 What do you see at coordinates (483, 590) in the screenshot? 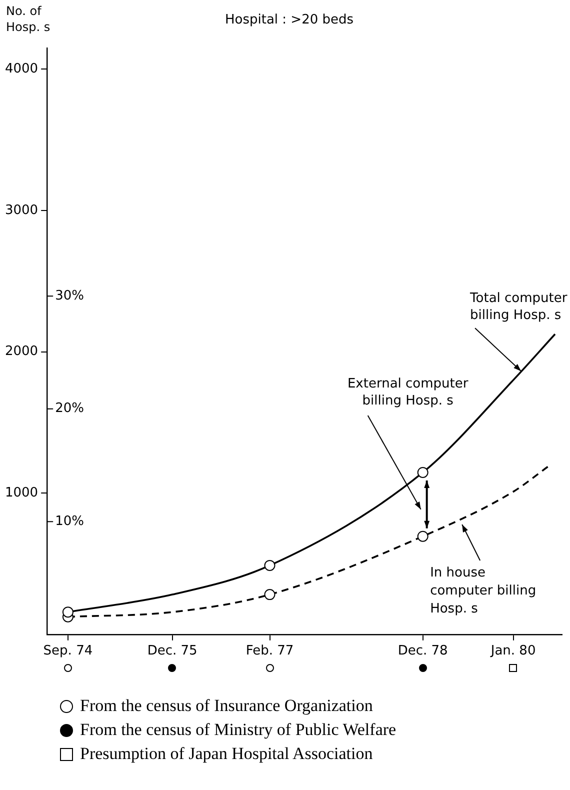
I see `text: In house computer billing Hosp. s` at bounding box center [483, 590].